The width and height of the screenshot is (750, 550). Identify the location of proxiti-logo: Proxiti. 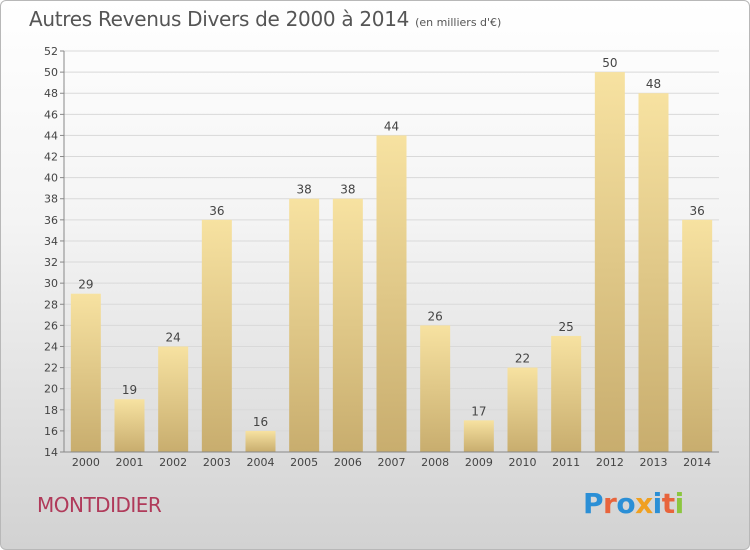
(633, 503).